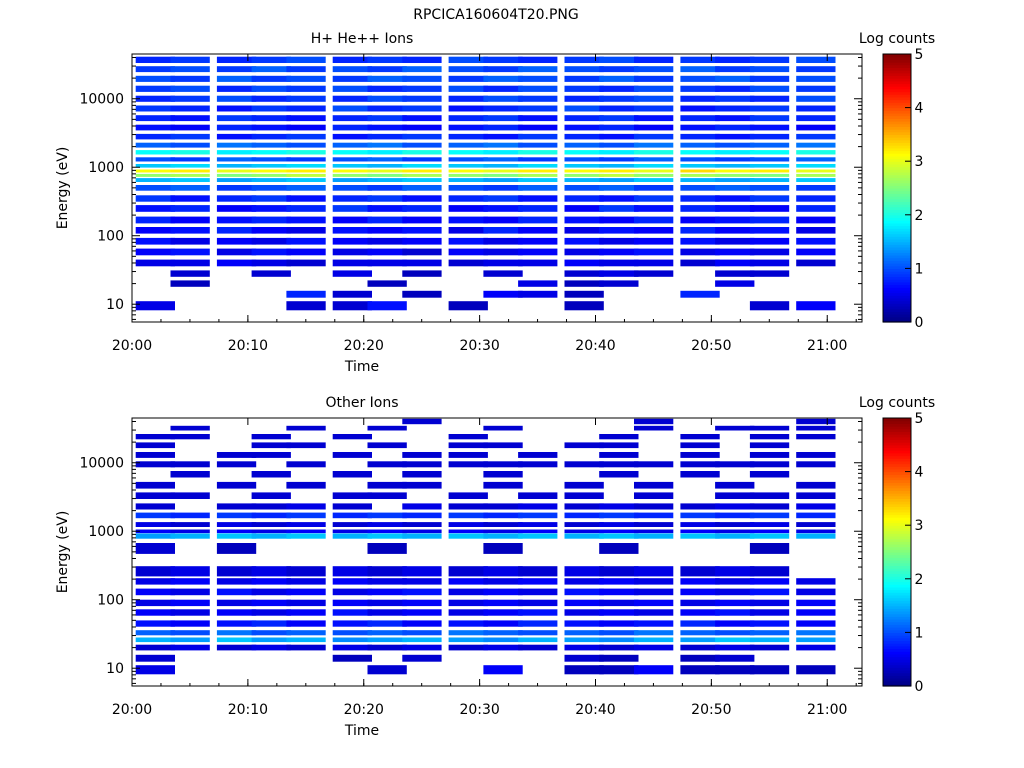 This screenshot has height=768, width=1024. What do you see at coordinates (897, 39) in the screenshot?
I see `colorbar-label: Log counts` at bounding box center [897, 39].